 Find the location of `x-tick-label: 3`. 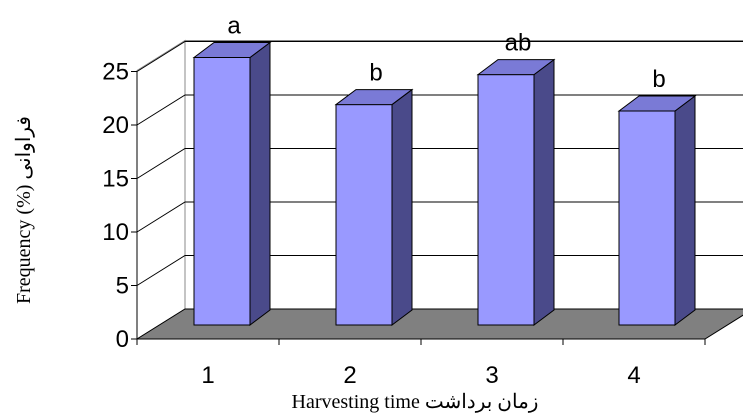

x-tick-label: 3 is located at coordinates (491, 375).